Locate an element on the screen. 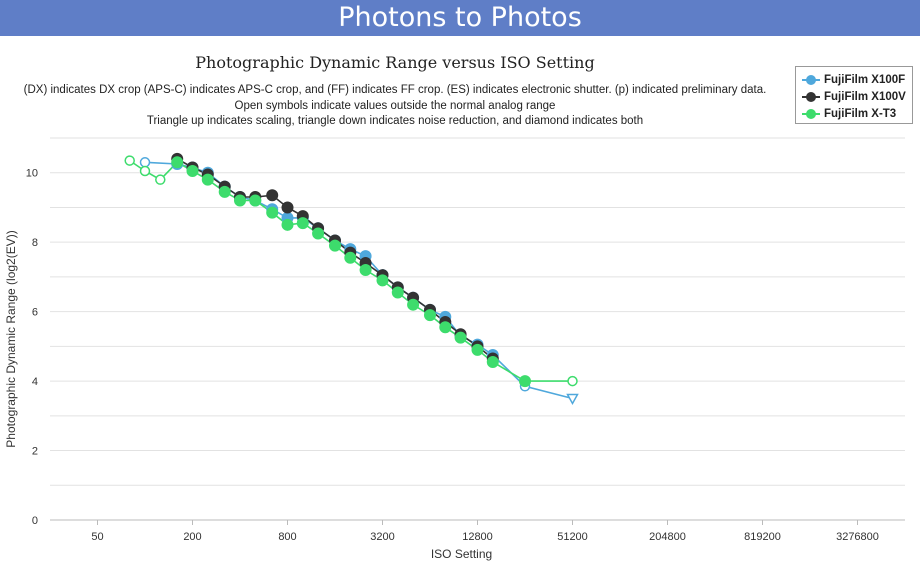 Image resolution: width=920 pixels, height=566 pixels. x-tick-label: 51200 is located at coordinates (572, 537).